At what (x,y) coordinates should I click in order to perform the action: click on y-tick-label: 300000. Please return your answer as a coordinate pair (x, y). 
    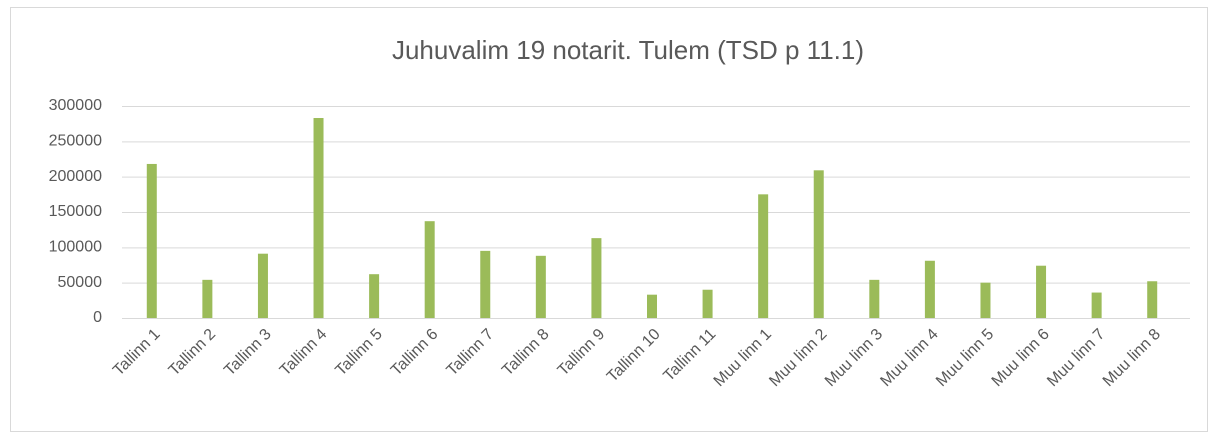
    Looking at the image, I should click on (75, 105).